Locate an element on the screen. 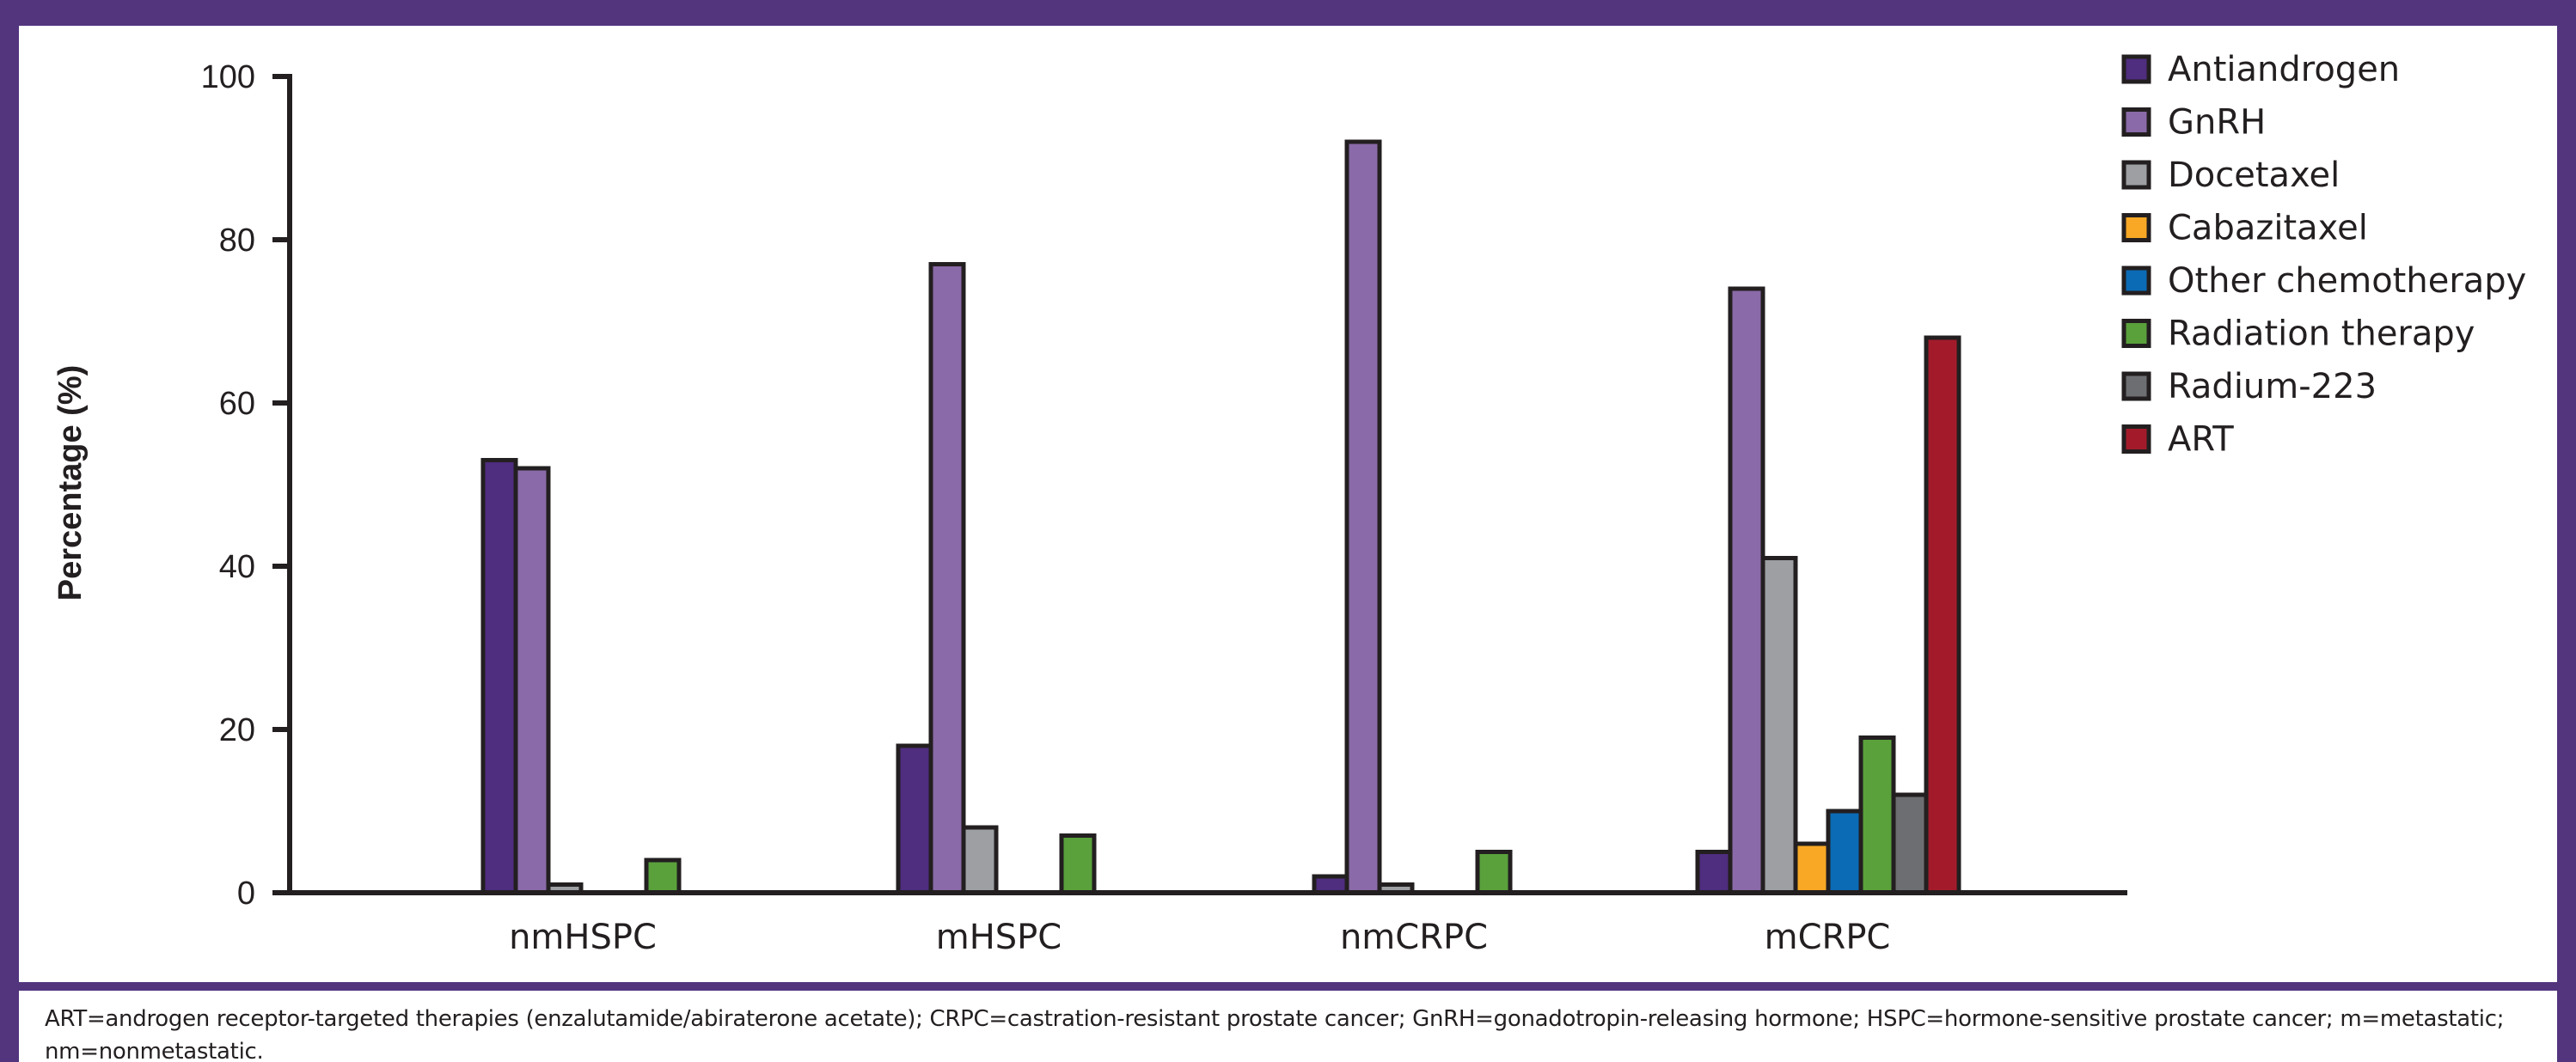  bar-mCRPC-docetaxel is located at coordinates (1779, 725).